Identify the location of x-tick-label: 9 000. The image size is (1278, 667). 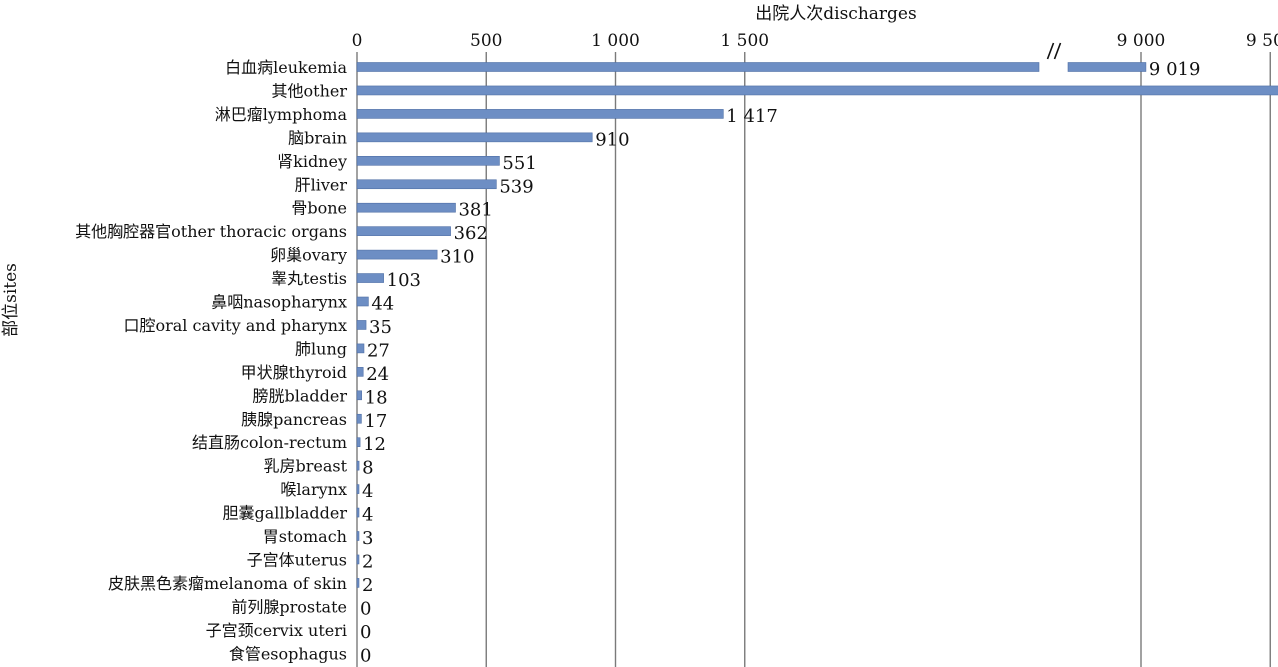
(1141, 41).